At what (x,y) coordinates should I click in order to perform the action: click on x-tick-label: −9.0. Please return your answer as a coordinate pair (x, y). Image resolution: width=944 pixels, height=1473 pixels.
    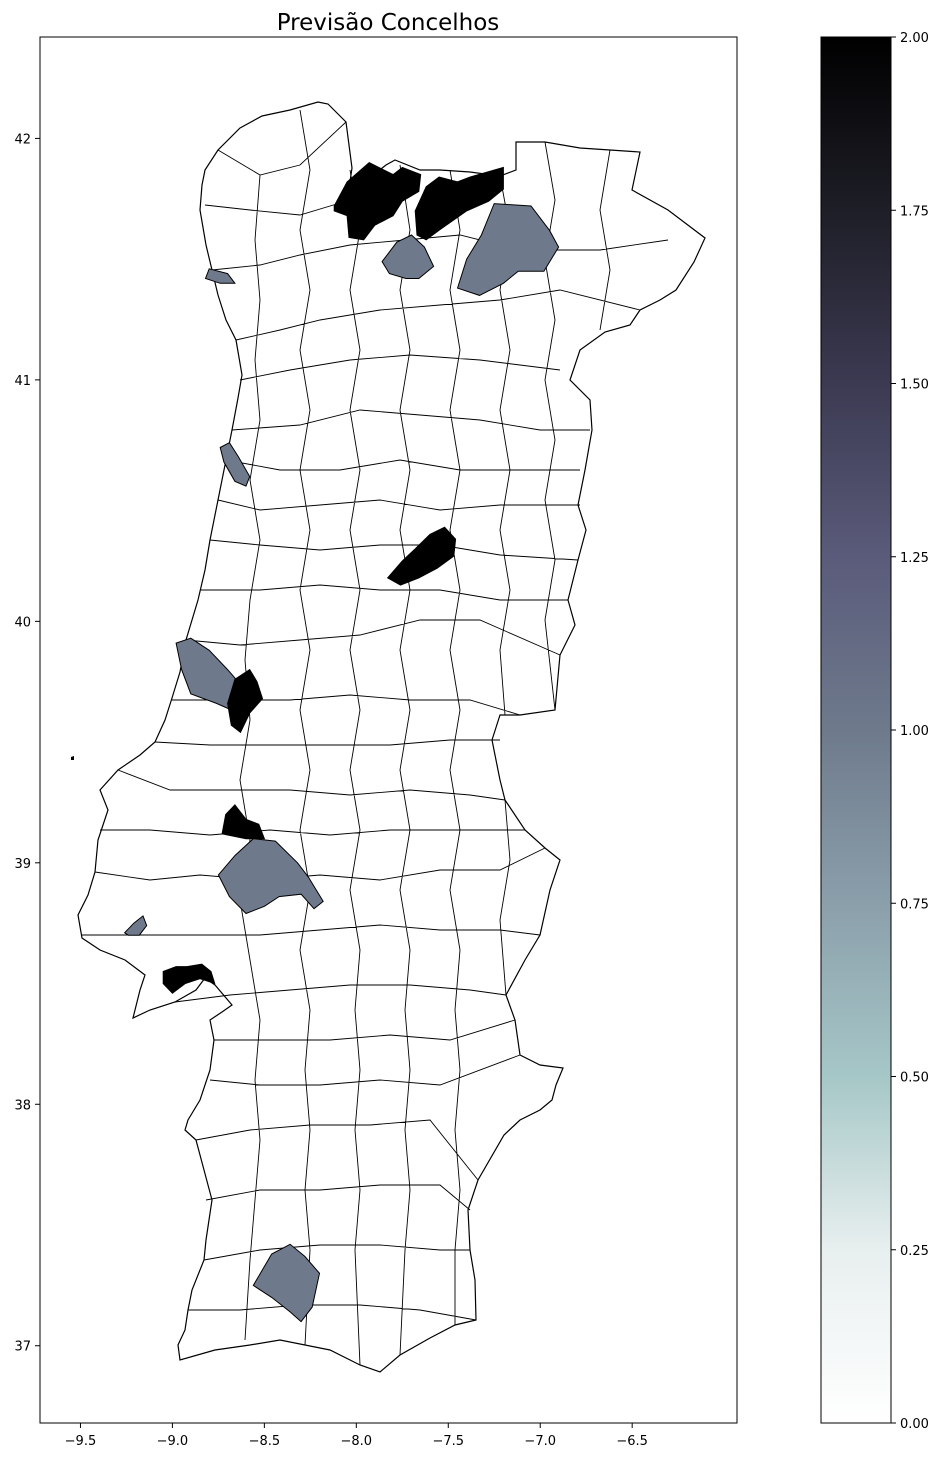
    Looking at the image, I should click on (173, 1441).